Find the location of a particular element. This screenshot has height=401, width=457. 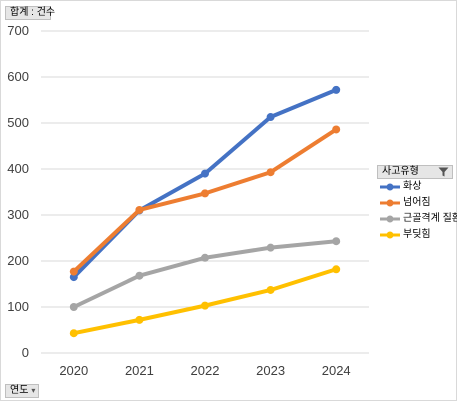

x-tick-label: 2020 is located at coordinates (73, 370).